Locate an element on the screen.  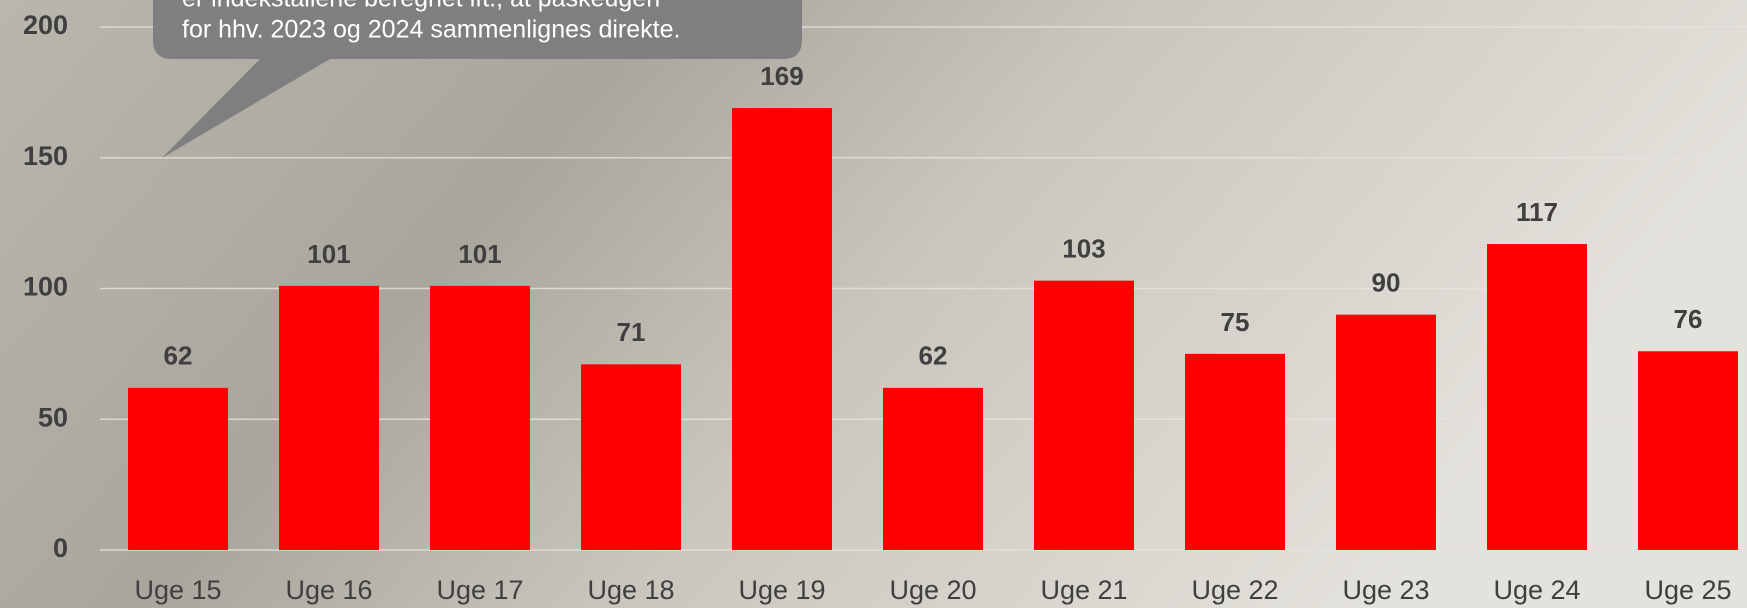
y-tick-label: 100 is located at coordinates (45, 287).